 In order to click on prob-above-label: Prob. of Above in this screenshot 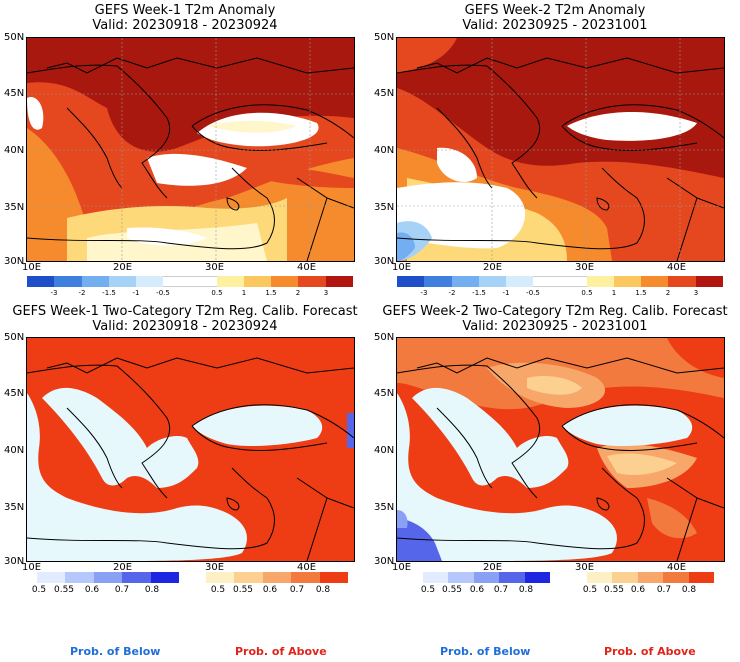, I will do `click(650, 651)`.